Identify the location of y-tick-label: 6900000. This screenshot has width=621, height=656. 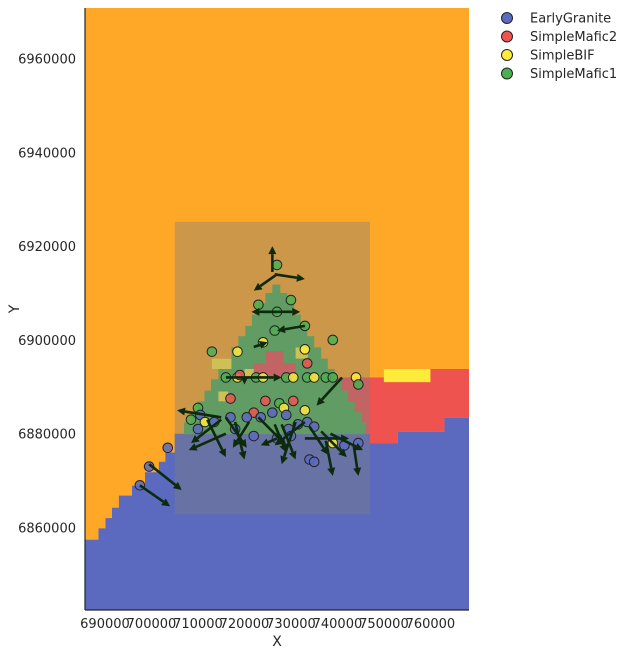
(47, 341).